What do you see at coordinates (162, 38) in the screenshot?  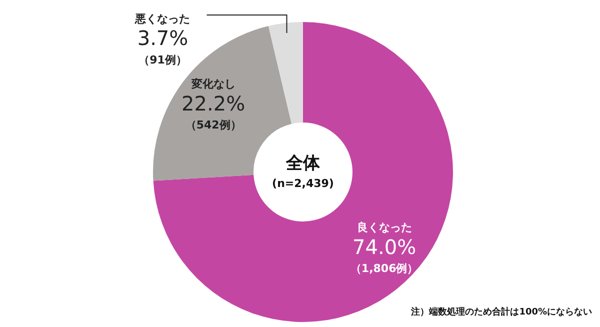 I see `data-label: 3.7%` at bounding box center [162, 38].